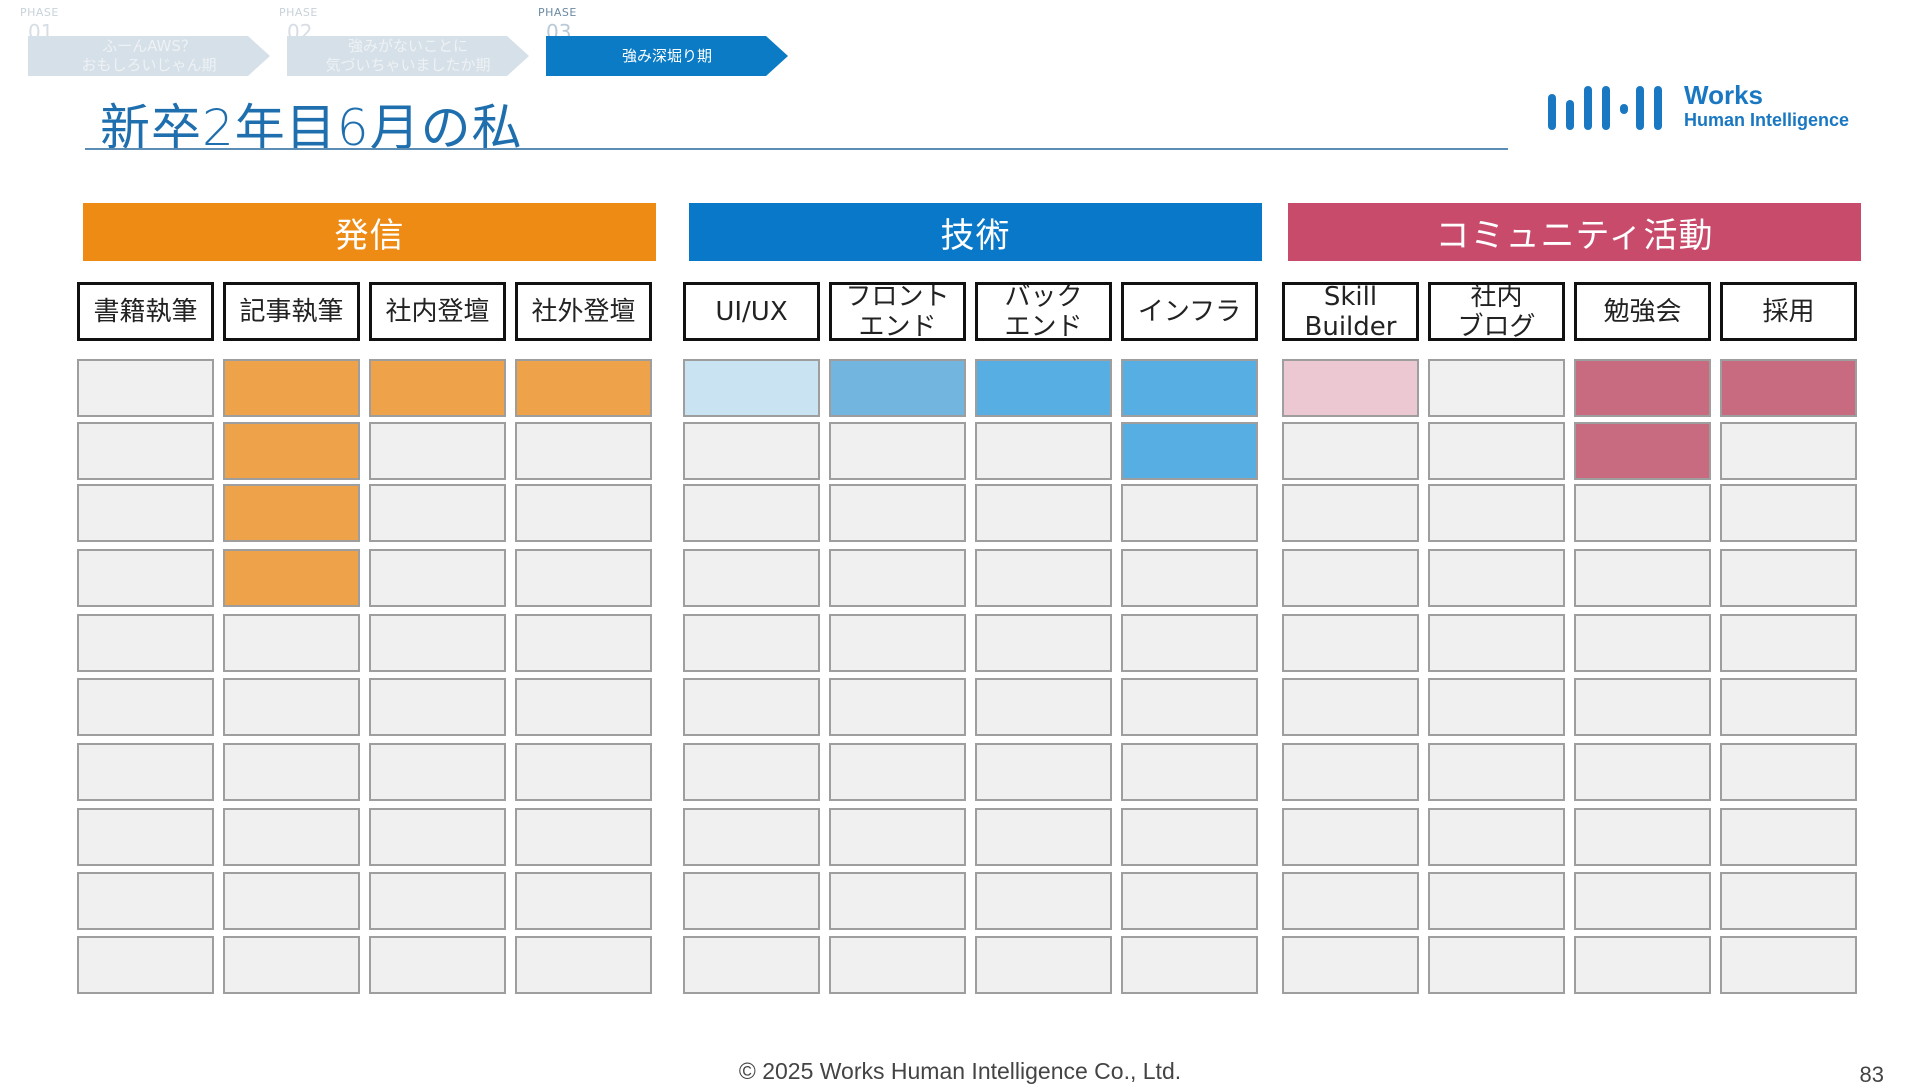 Image resolution: width=1920 pixels, height=1088 pixels. I want to click on logo-text-works: Works, so click(1723, 95).